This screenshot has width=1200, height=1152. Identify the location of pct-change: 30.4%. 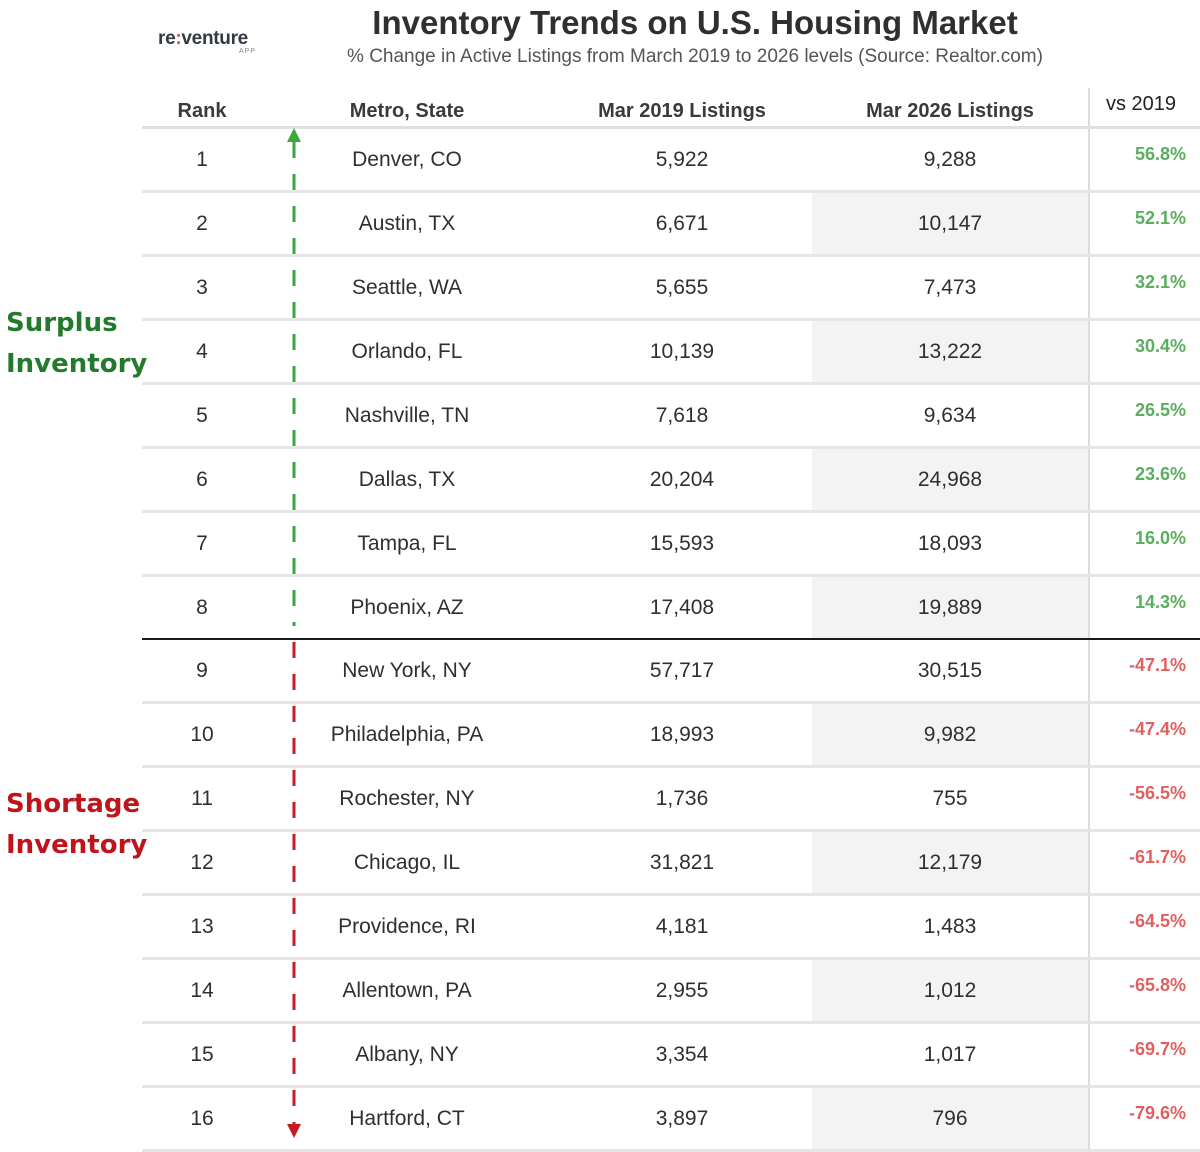
(1144, 351).